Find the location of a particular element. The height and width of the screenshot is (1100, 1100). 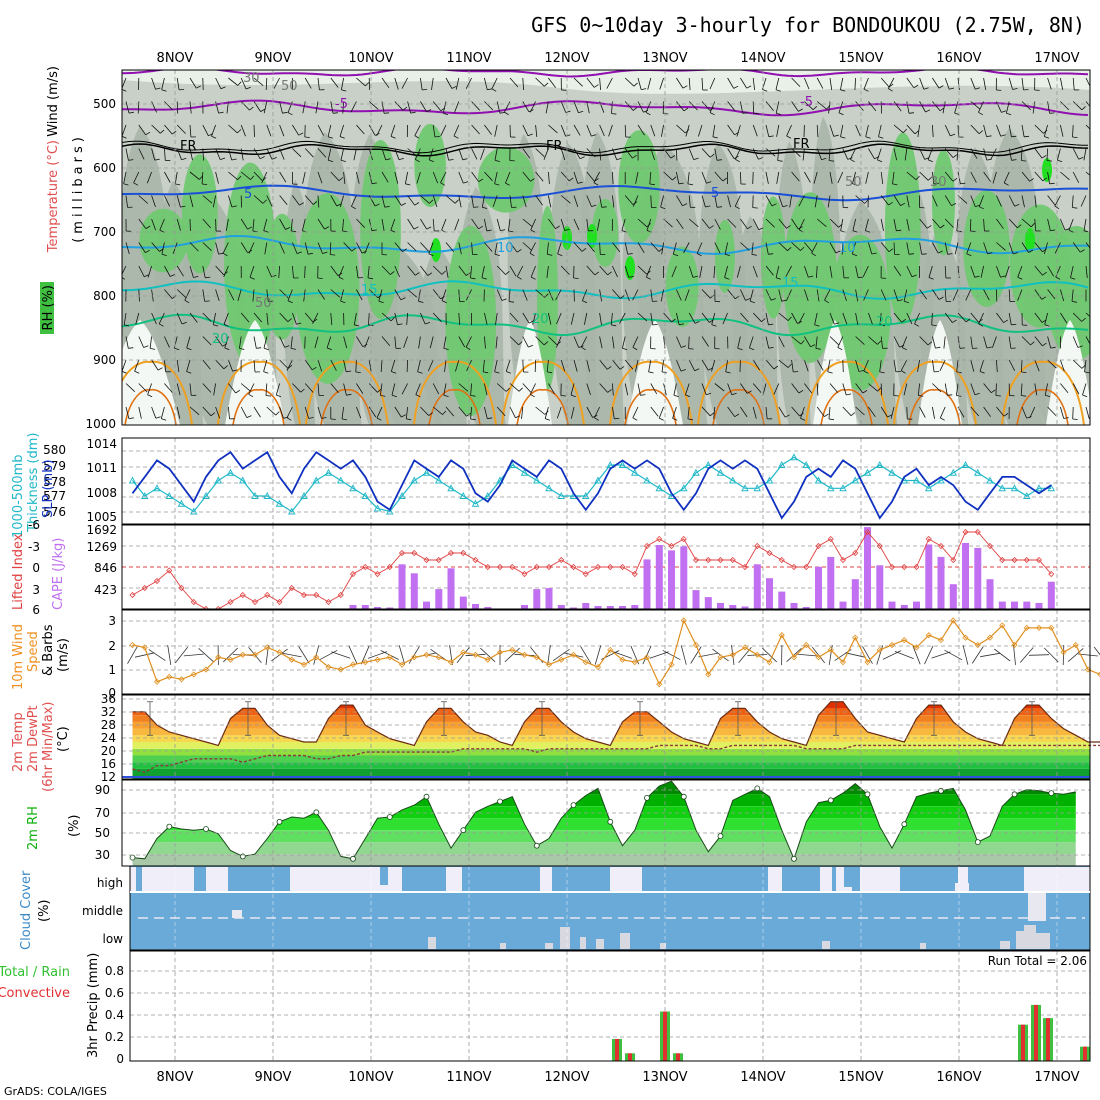

contour-label-50-b: 50 is located at coordinates (263, 303).